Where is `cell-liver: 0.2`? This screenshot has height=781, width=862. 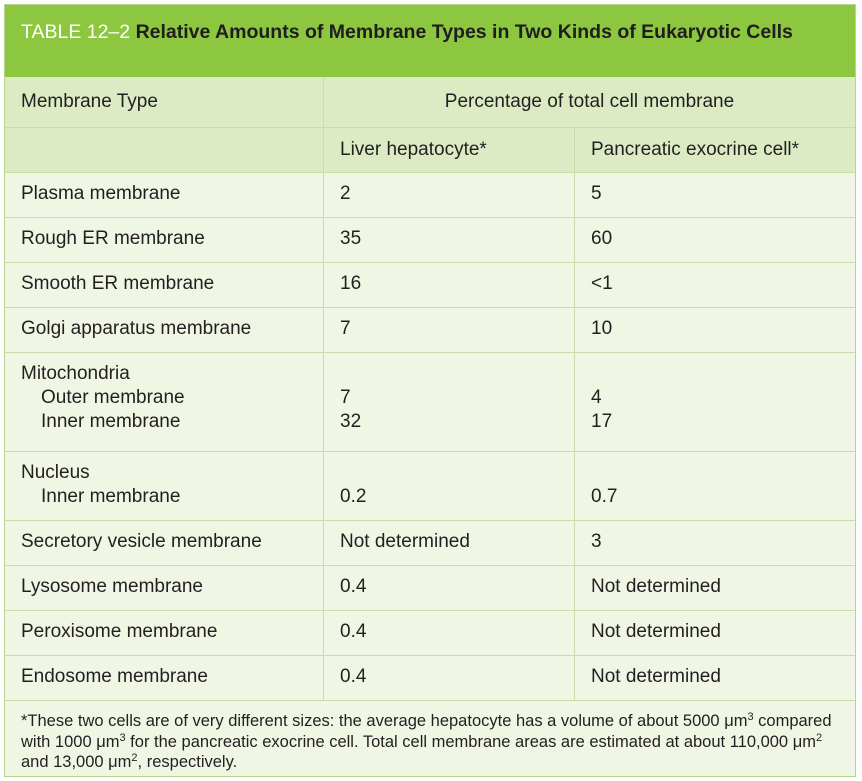
cell-liver: 0.2 is located at coordinates (353, 496).